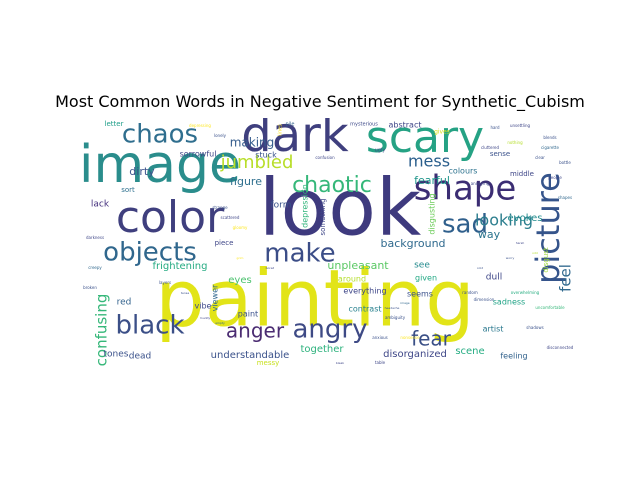 The width and height of the screenshot is (640, 480). What do you see at coordinates (560, 347) in the screenshot?
I see `word-disconnected: disconnected` at bounding box center [560, 347].